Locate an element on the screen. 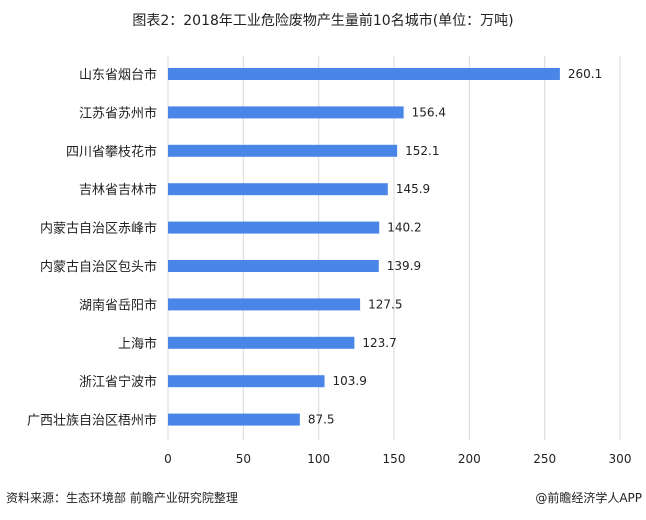  data-label: 87.5 is located at coordinates (321, 420).